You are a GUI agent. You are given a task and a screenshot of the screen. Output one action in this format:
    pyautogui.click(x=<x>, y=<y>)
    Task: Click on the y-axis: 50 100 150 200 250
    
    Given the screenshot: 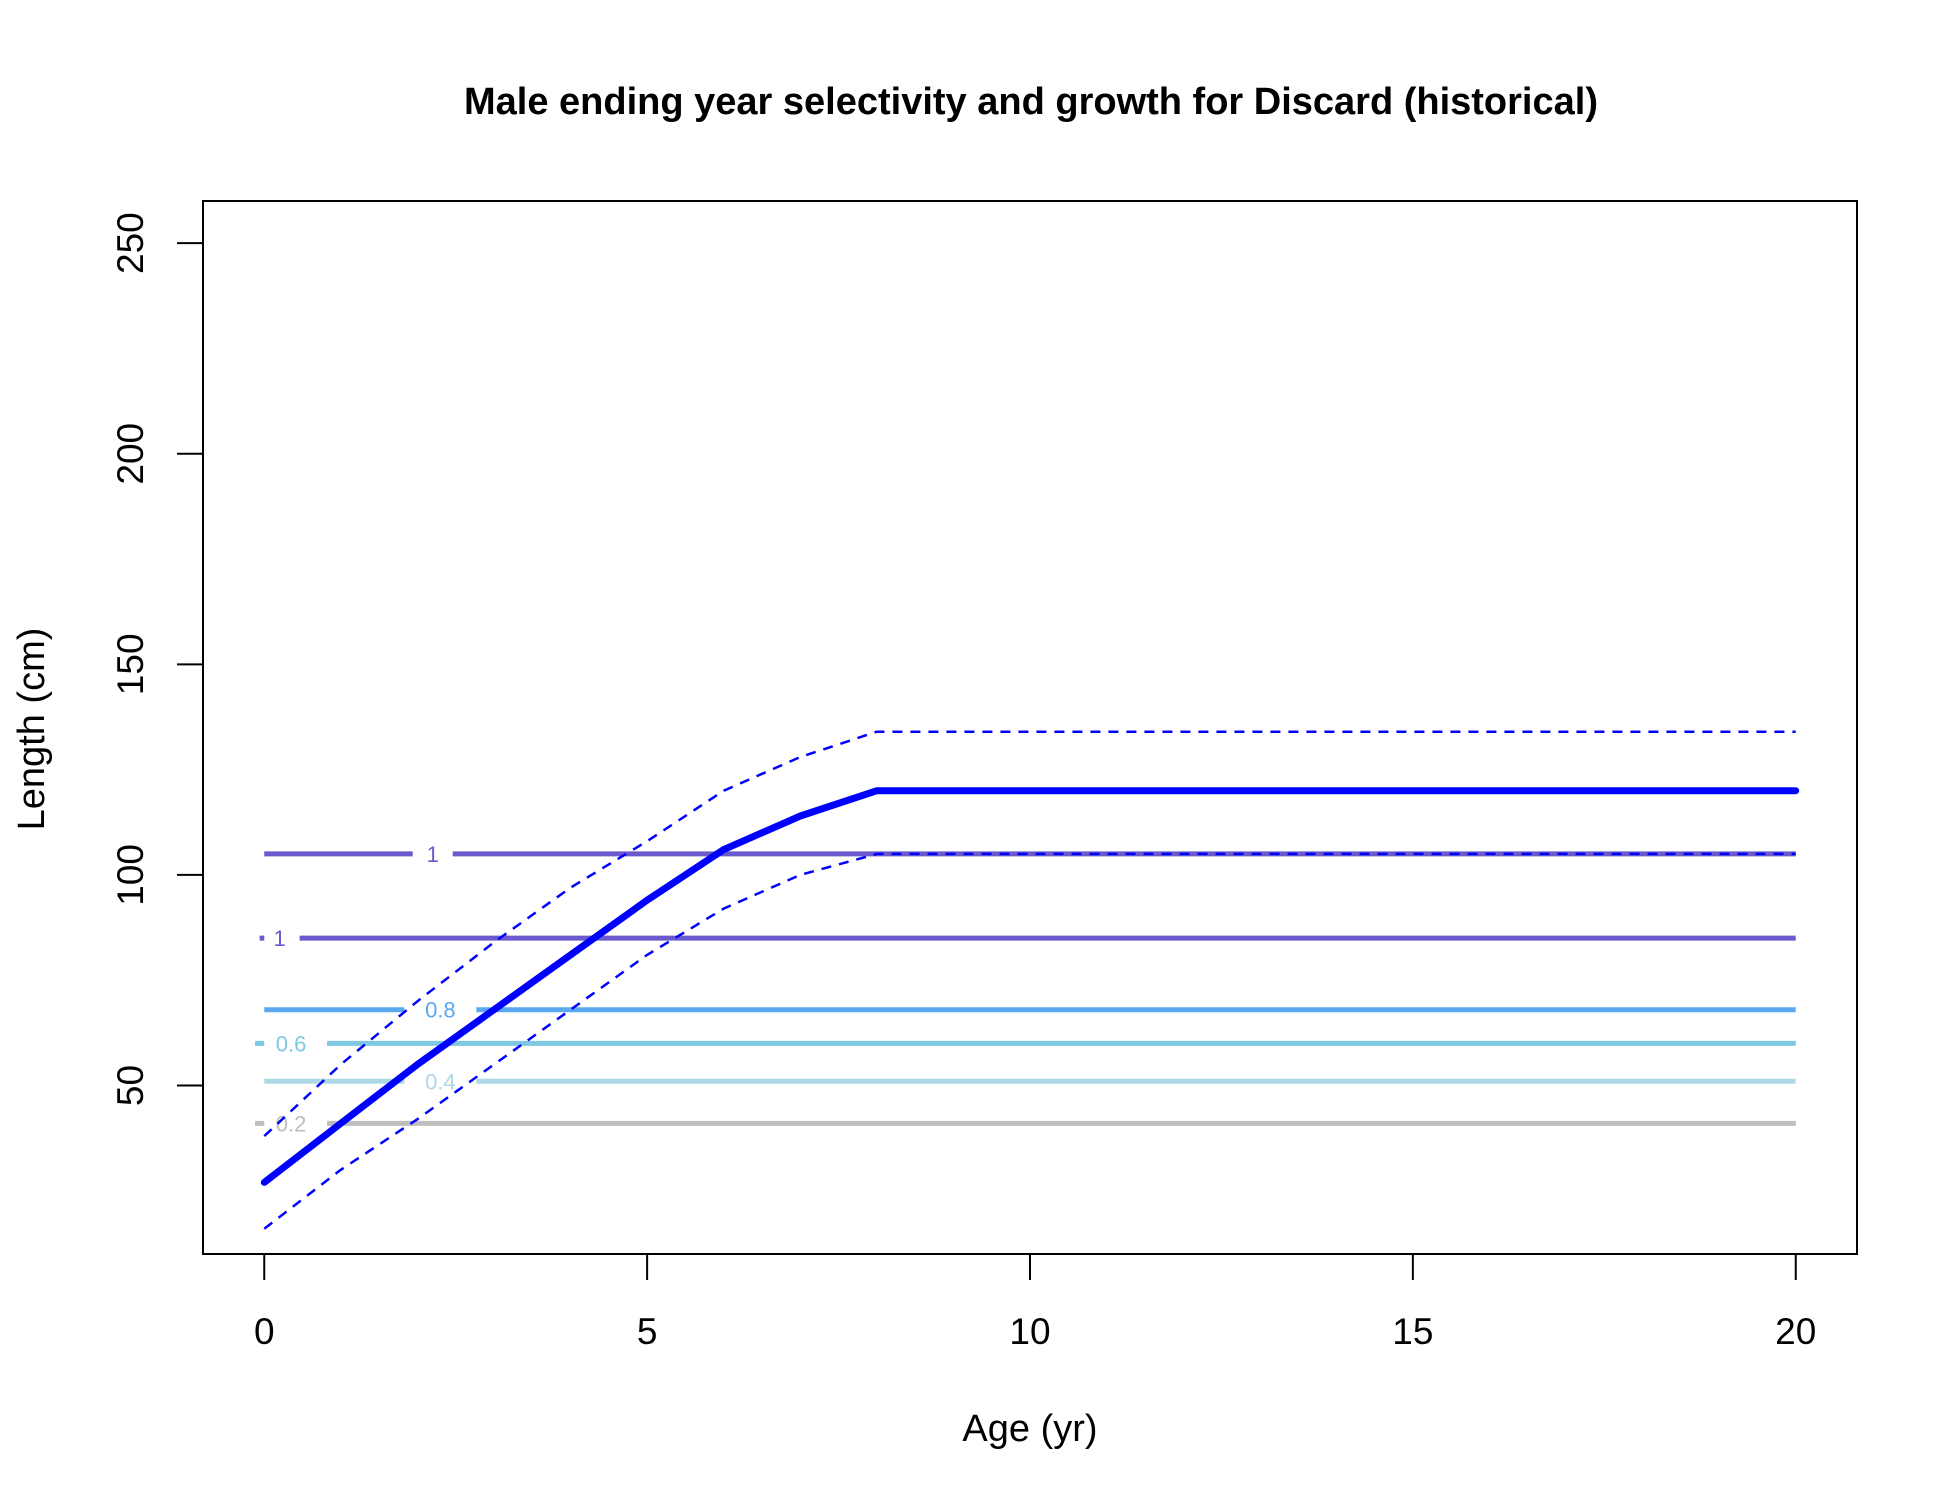 What is the action you would take?
    pyautogui.click(x=157, y=659)
    